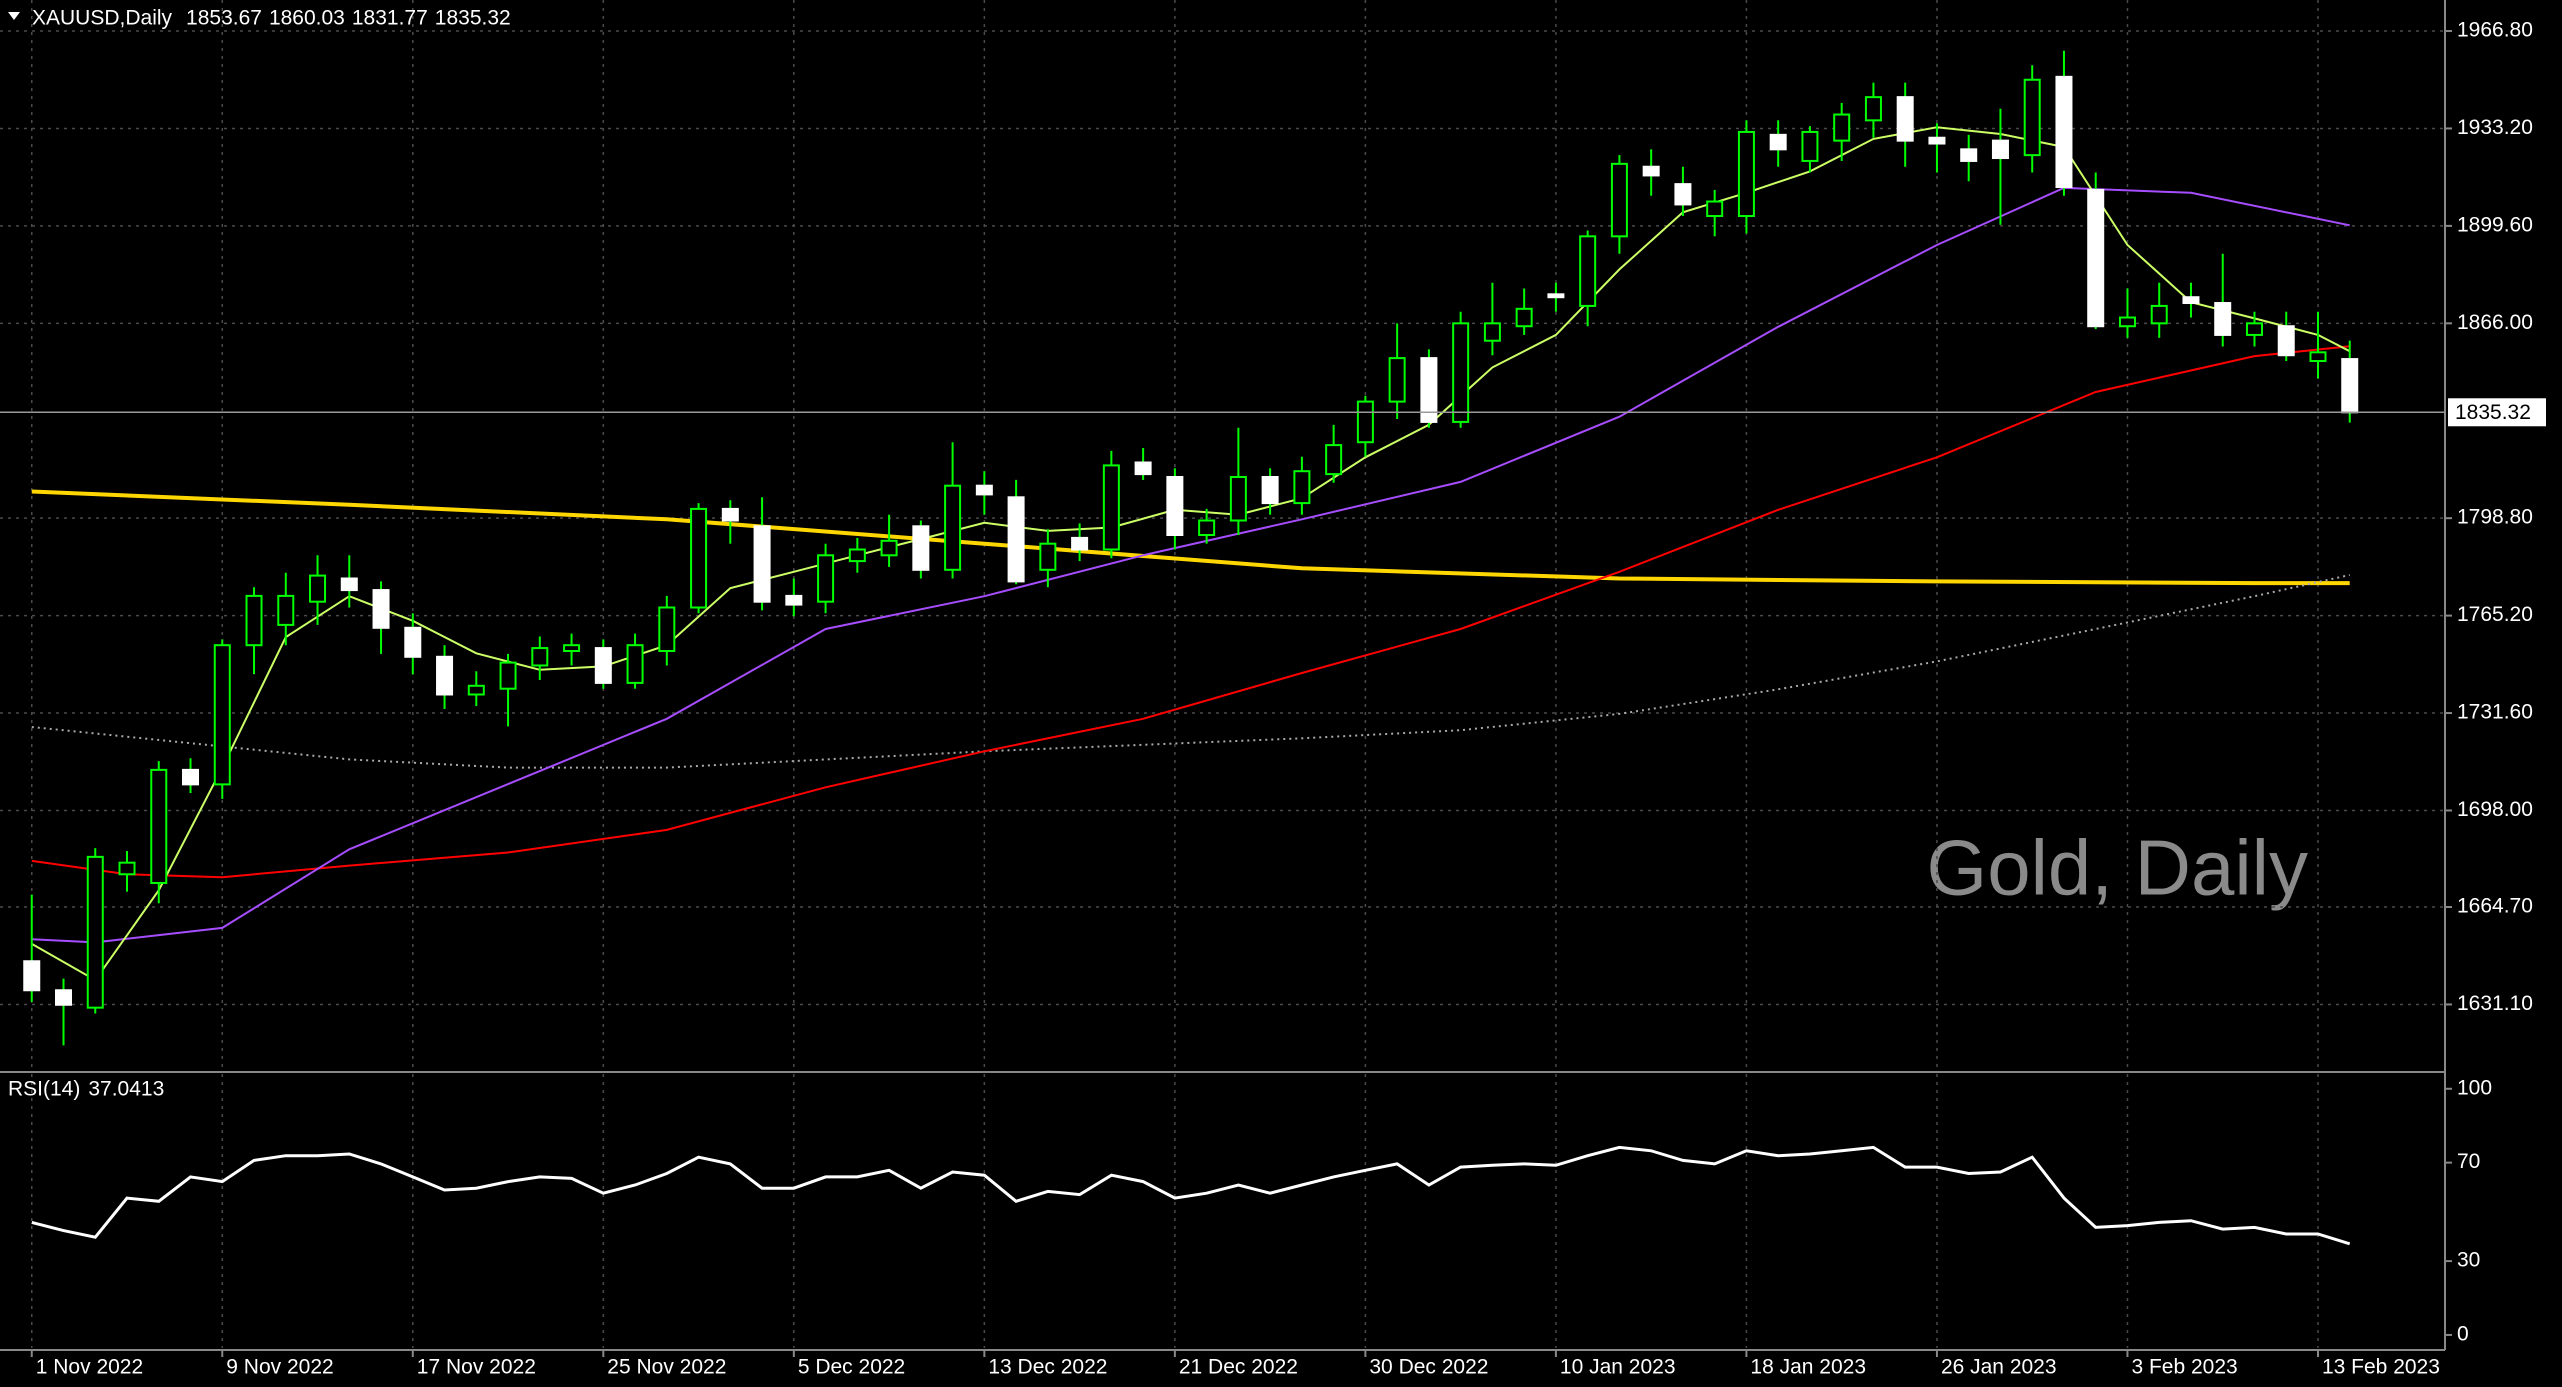 This screenshot has width=2562, height=1387. Describe the element at coordinates (126, 1089) in the screenshot. I see `rsi-value: 37.0413` at that location.